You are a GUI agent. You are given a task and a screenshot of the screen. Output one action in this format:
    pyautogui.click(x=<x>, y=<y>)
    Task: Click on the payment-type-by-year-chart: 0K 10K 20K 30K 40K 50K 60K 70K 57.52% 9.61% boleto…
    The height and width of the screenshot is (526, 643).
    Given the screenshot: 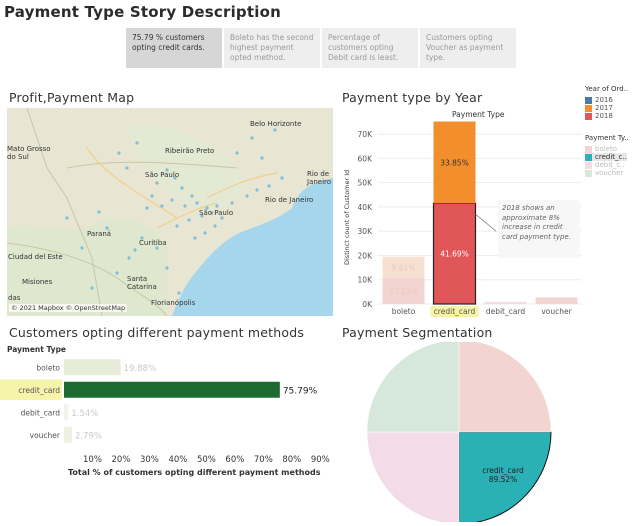 What is the action you would take?
    pyautogui.click(x=468, y=218)
    